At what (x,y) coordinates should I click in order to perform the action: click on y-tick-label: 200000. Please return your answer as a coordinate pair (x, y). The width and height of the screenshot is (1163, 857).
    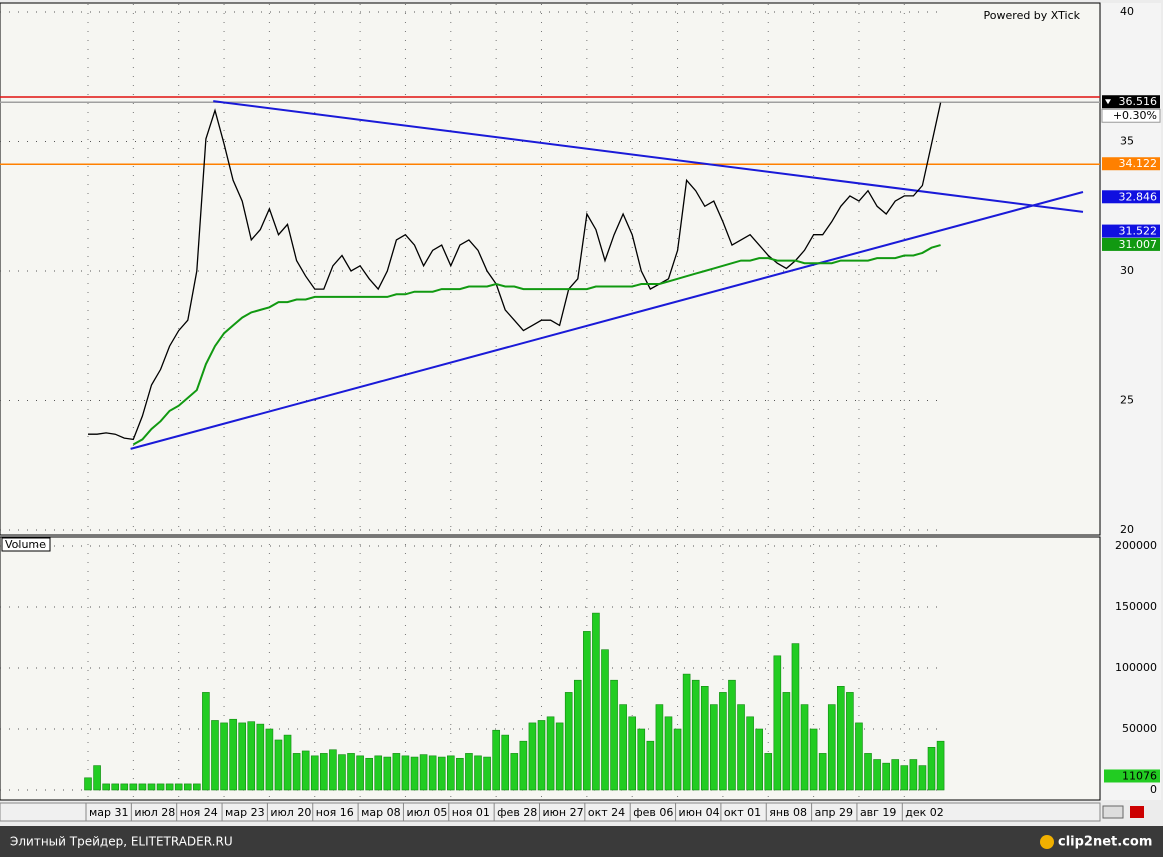
    Looking at the image, I should click on (1136, 545).